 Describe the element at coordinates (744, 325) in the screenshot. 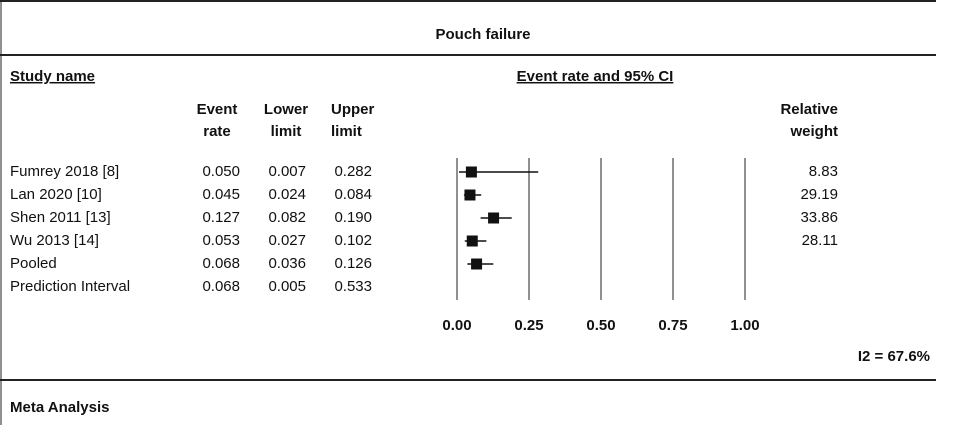

I see `x-tick-label: 1.00` at that location.